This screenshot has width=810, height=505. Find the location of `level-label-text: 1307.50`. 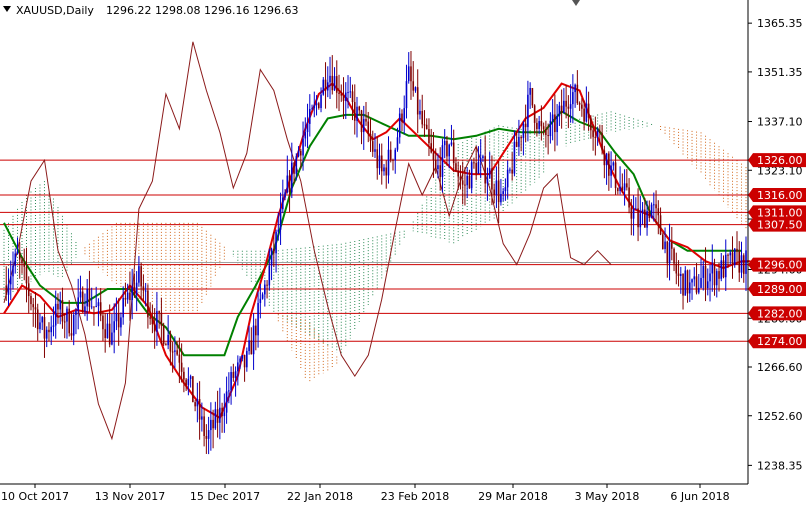

level-label-text: 1307.50 is located at coordinates (780, 225).